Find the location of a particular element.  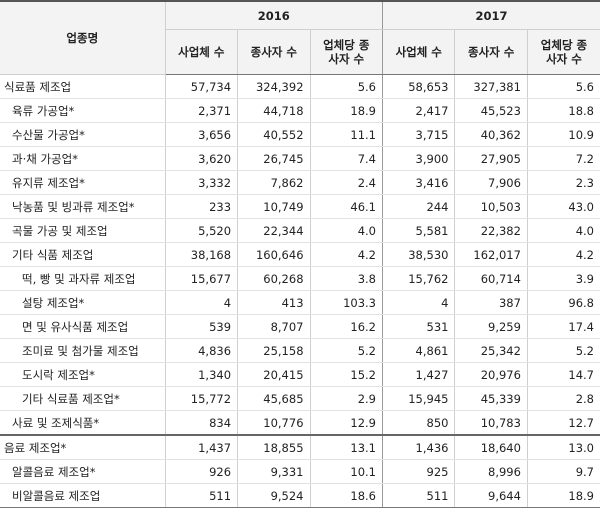

workers-2016-cell: 20,415 is located at coordinates (274, 374).